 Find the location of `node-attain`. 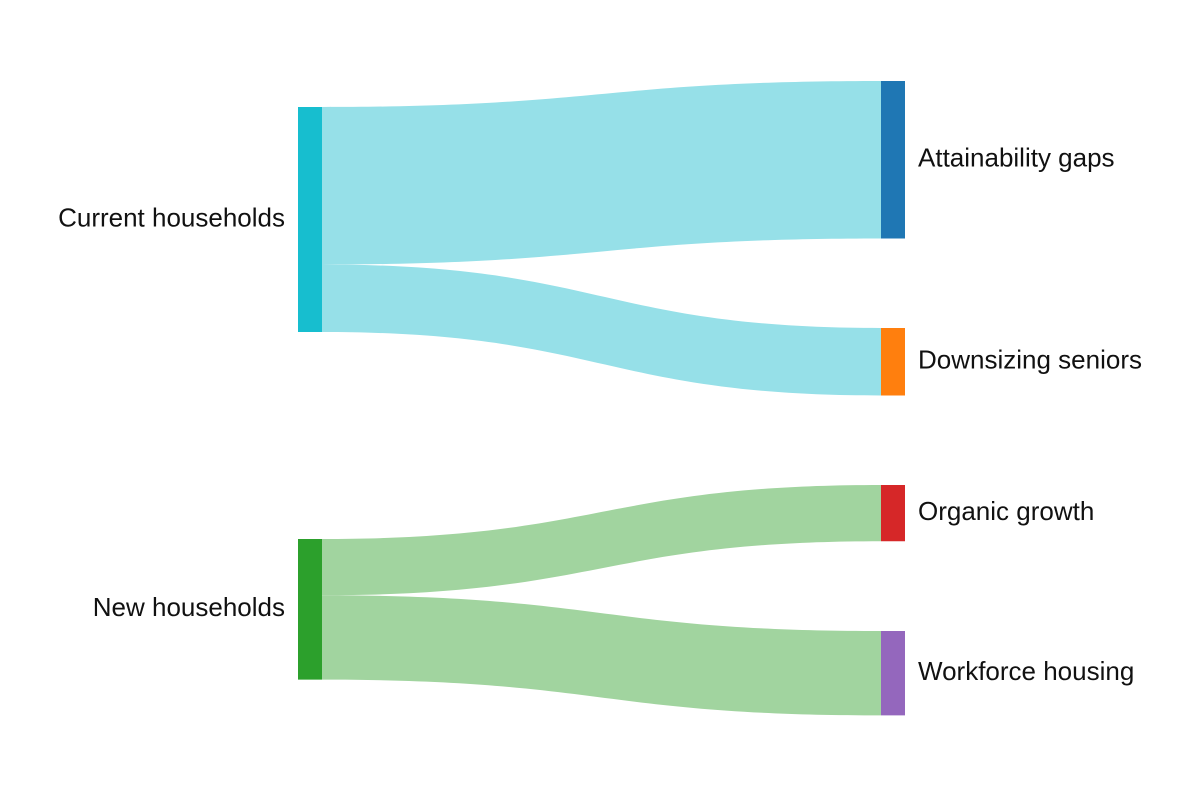

node-attain is located at coordinates (893, 160).